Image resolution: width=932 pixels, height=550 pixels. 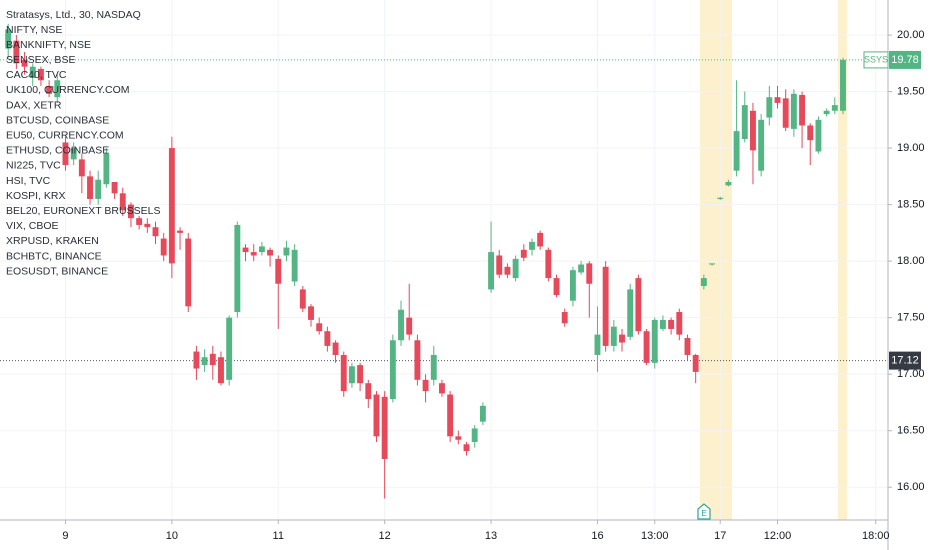 I want to click on symbol-tag, so click(x=876, y=60).